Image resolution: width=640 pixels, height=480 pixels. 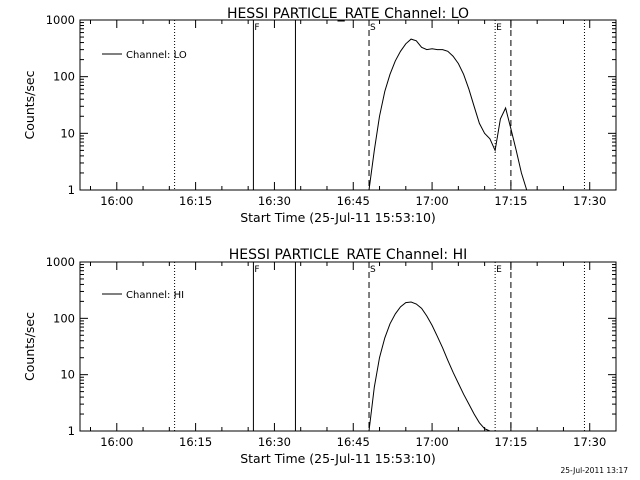 I want to click on chart-title: HESSI PARTICLE_RATE Channel: HI, so click(x=348, y=255).